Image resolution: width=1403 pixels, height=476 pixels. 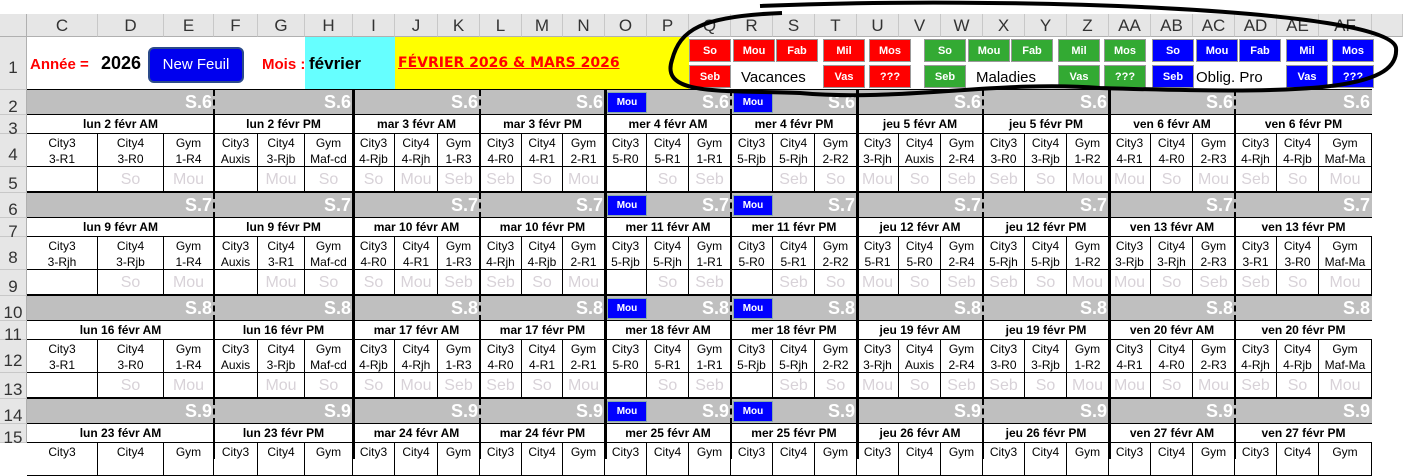 I want to click on slot-cell: City4 4-R1, so click(x=416, y=253).